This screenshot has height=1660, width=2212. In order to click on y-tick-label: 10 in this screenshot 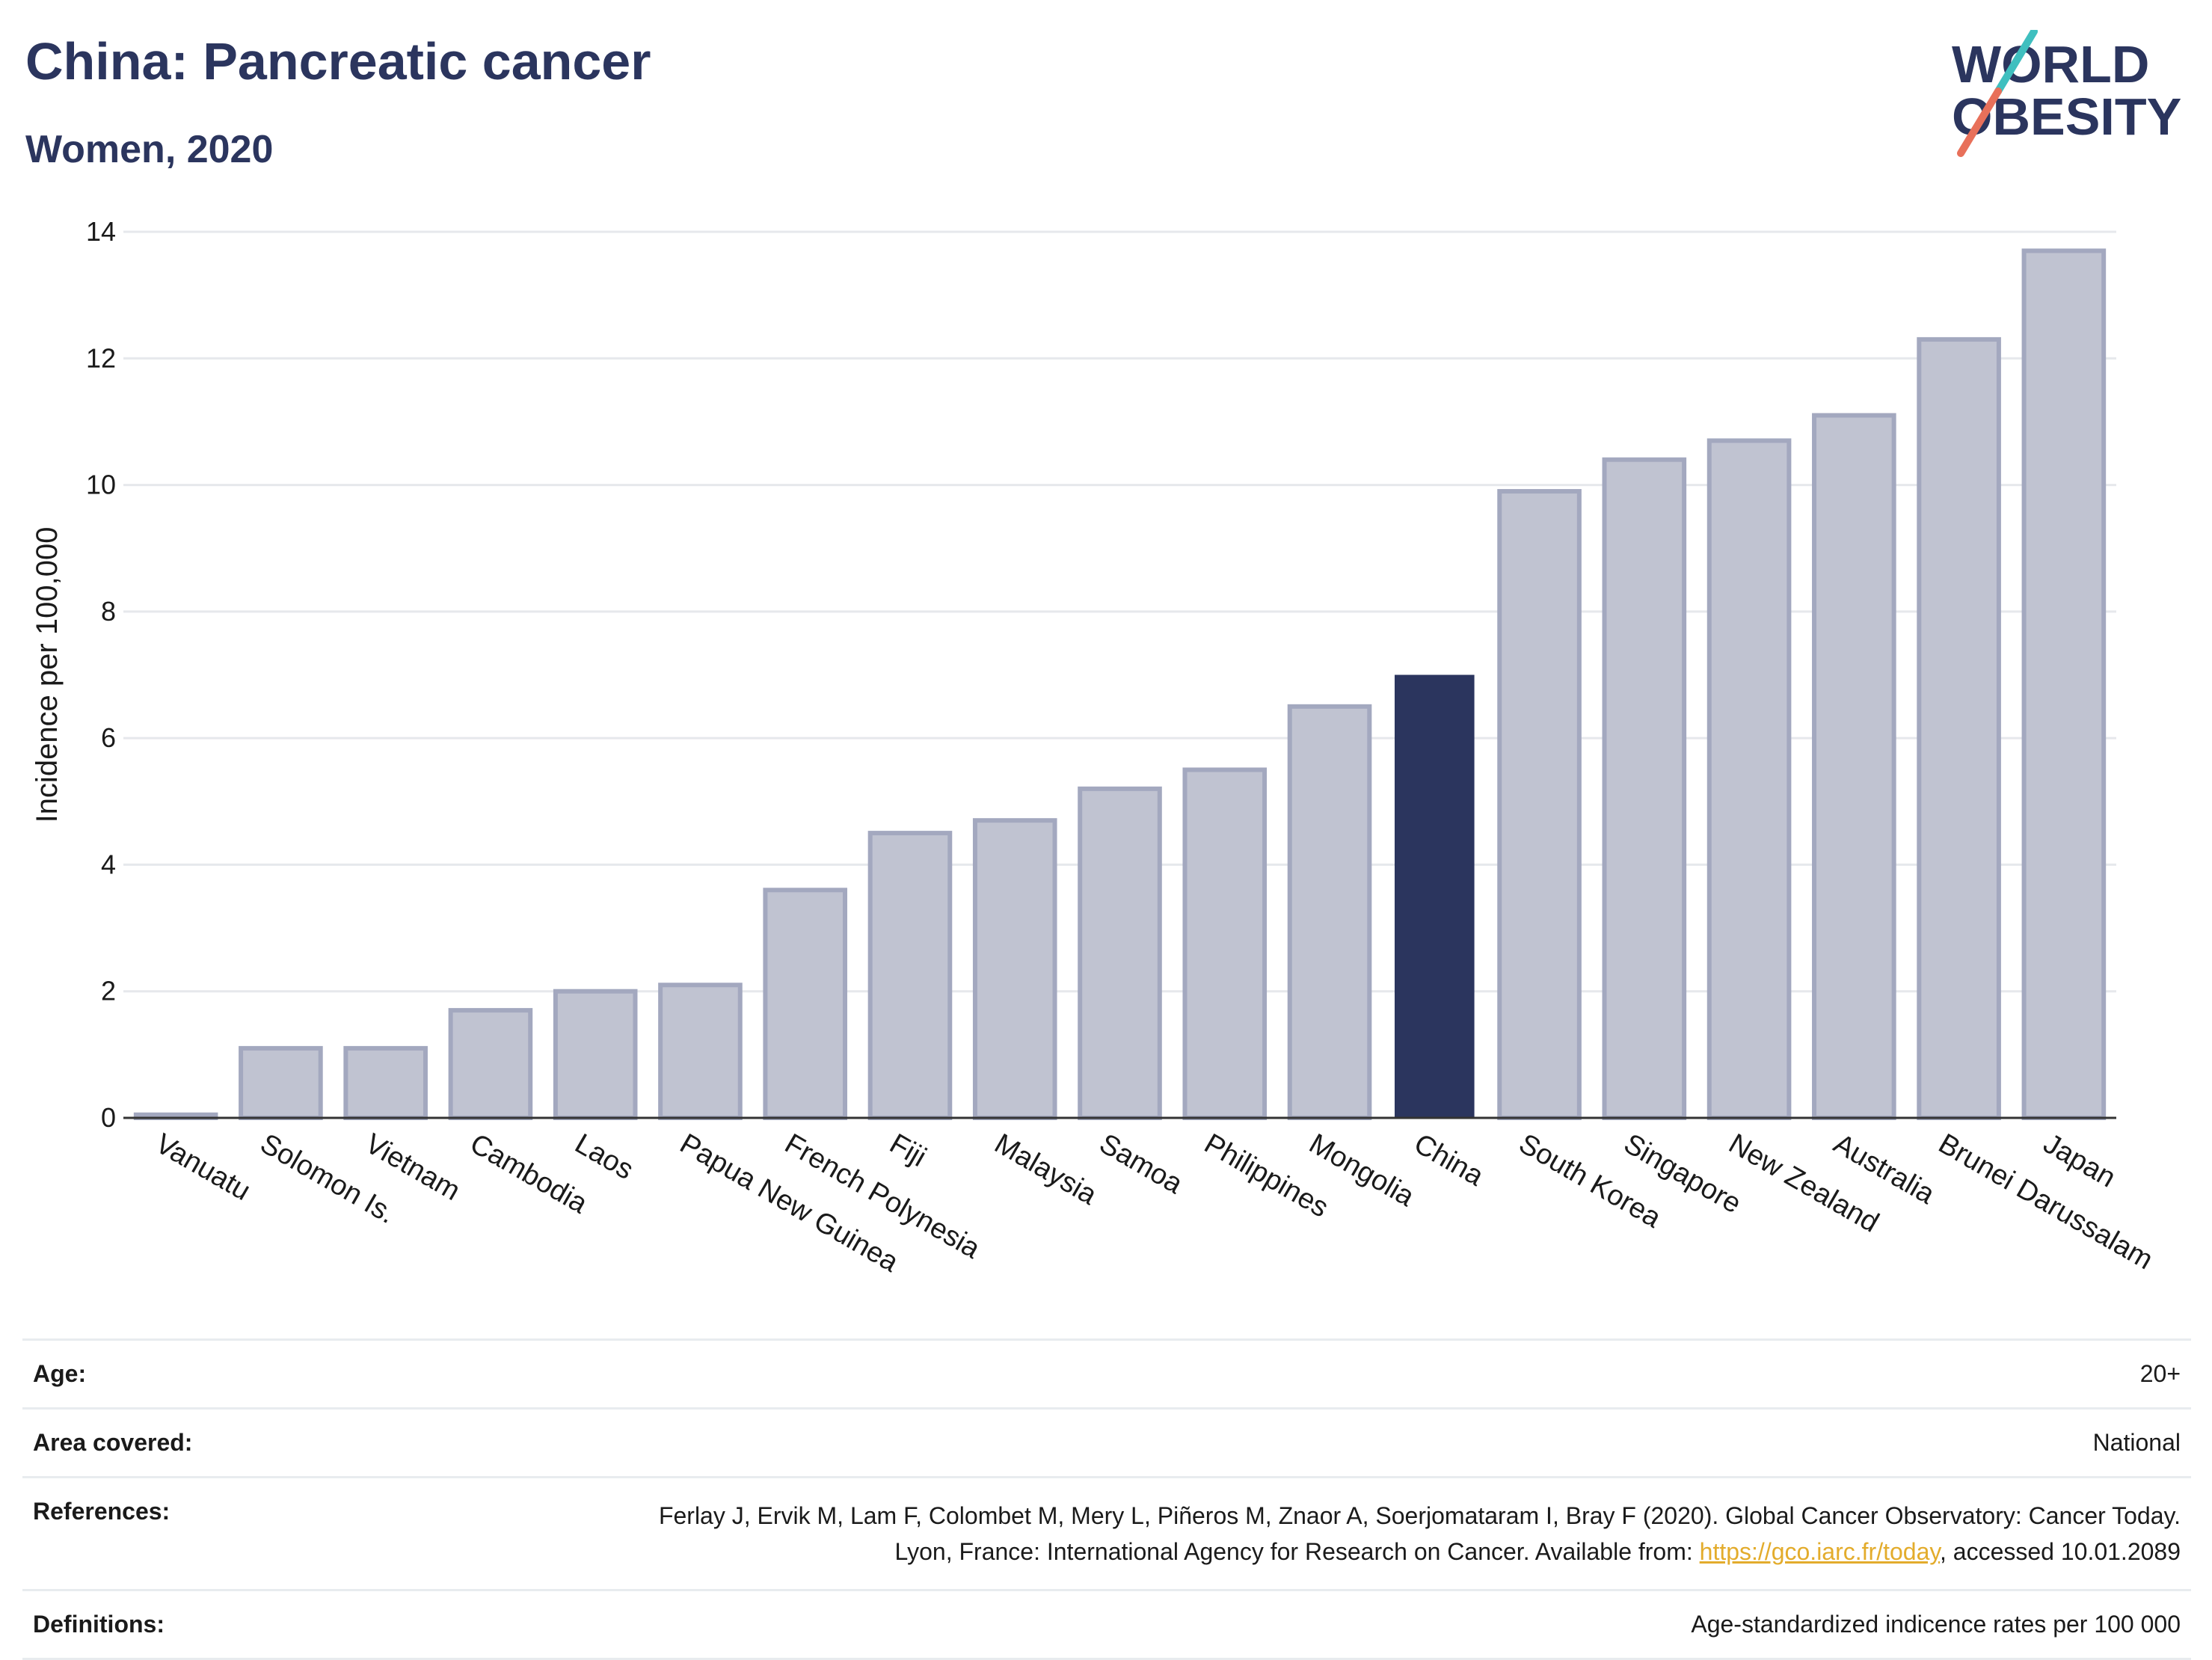, I will do `click(101, 485)`.